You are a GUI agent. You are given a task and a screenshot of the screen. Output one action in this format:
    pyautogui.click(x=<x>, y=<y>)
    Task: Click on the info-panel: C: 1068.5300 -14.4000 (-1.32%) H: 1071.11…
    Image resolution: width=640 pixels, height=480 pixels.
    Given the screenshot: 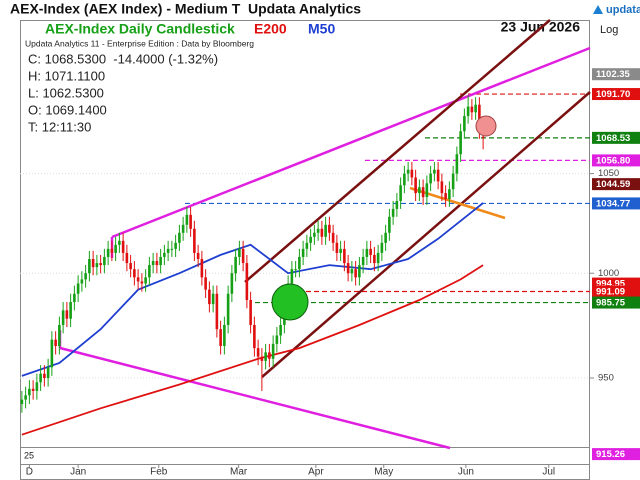 What is the action you would take?
    pyautogui.click(x=123, y=92)
    